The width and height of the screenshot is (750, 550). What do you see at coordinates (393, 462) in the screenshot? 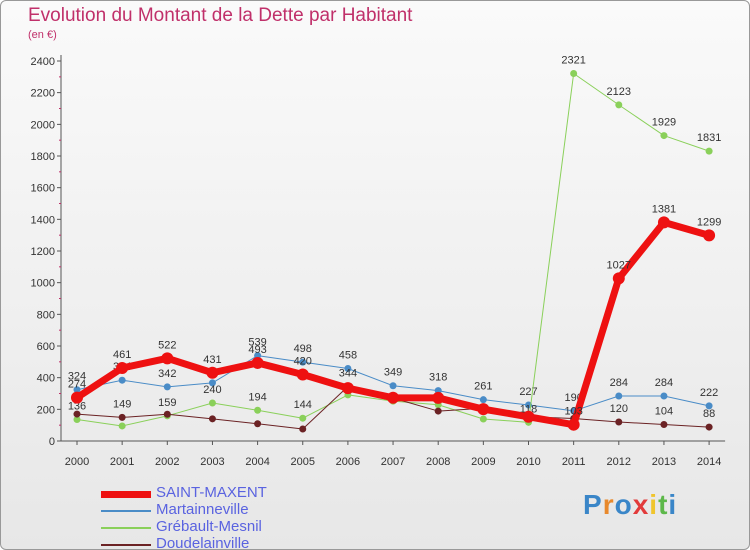
I see `x-tick-label: 2007` at bounding box center [393, 462].